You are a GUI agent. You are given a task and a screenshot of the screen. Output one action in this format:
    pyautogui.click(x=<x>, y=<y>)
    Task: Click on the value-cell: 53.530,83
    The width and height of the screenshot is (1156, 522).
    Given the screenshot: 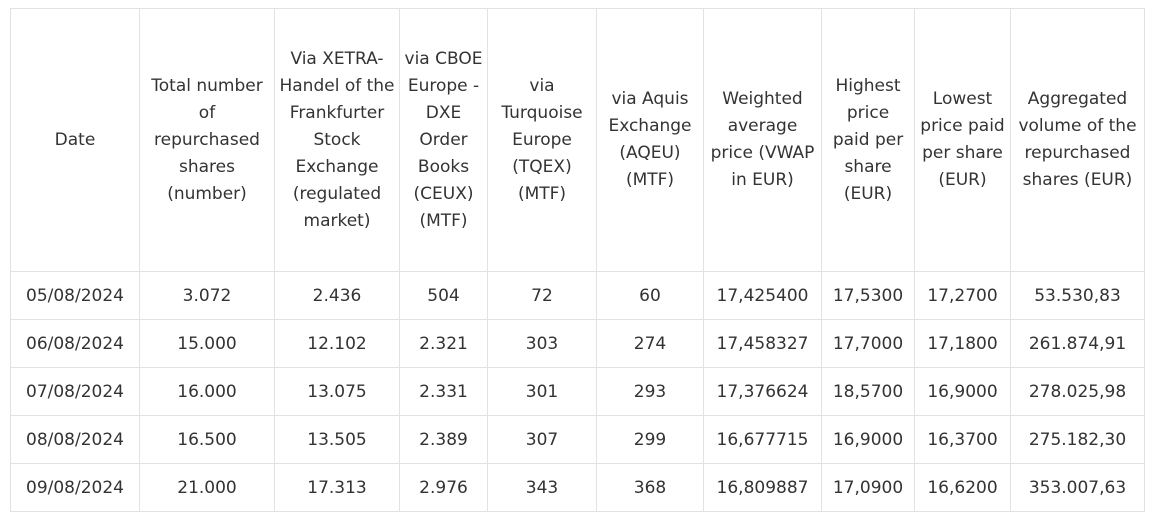 What is the action you would take?
    pyautogui.click(x=1077, y=295)
    